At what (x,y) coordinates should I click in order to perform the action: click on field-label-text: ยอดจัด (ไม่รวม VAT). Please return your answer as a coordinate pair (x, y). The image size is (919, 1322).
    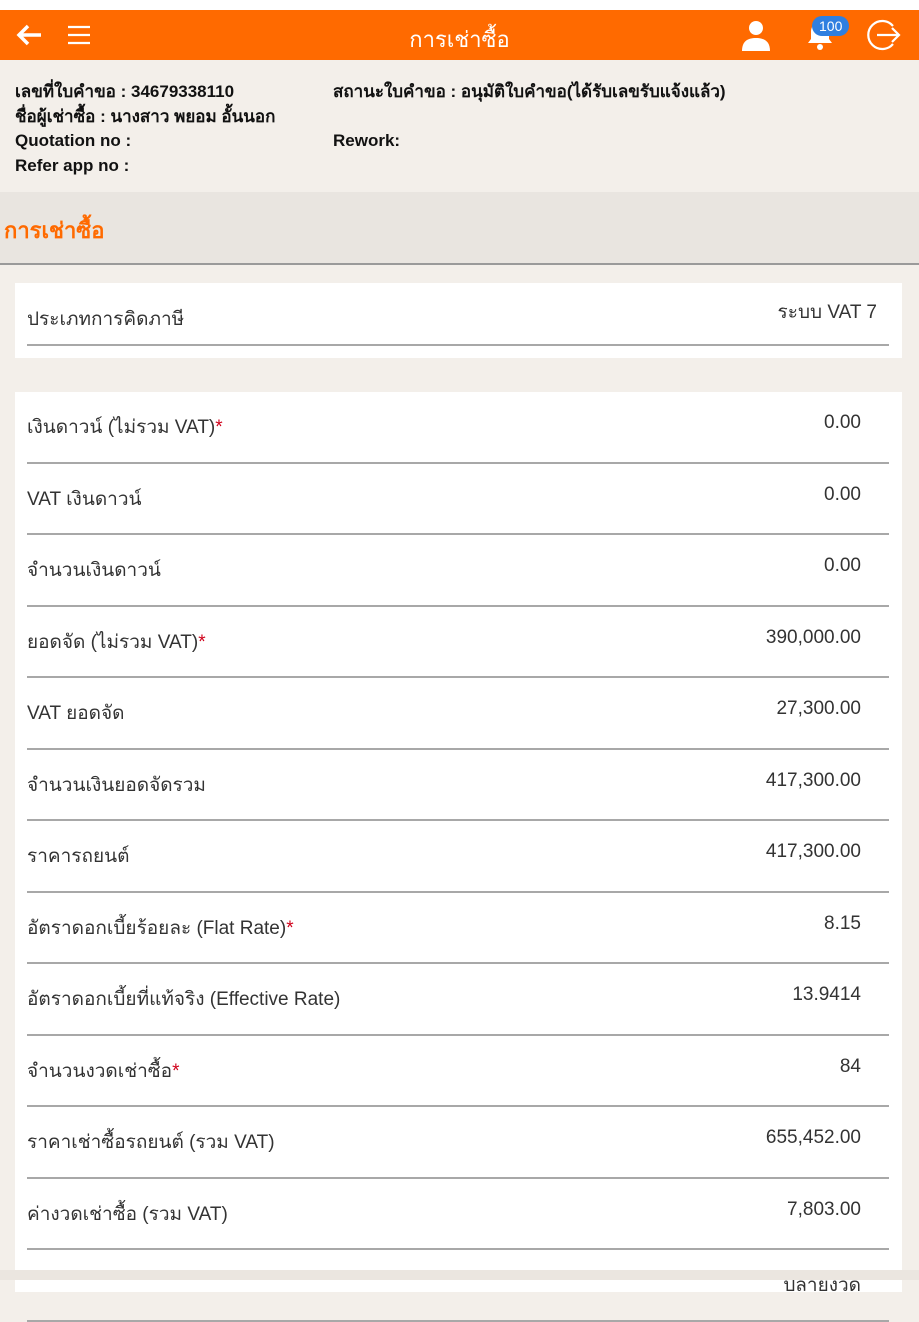
    Looking at the image, I should click on (113, 642).